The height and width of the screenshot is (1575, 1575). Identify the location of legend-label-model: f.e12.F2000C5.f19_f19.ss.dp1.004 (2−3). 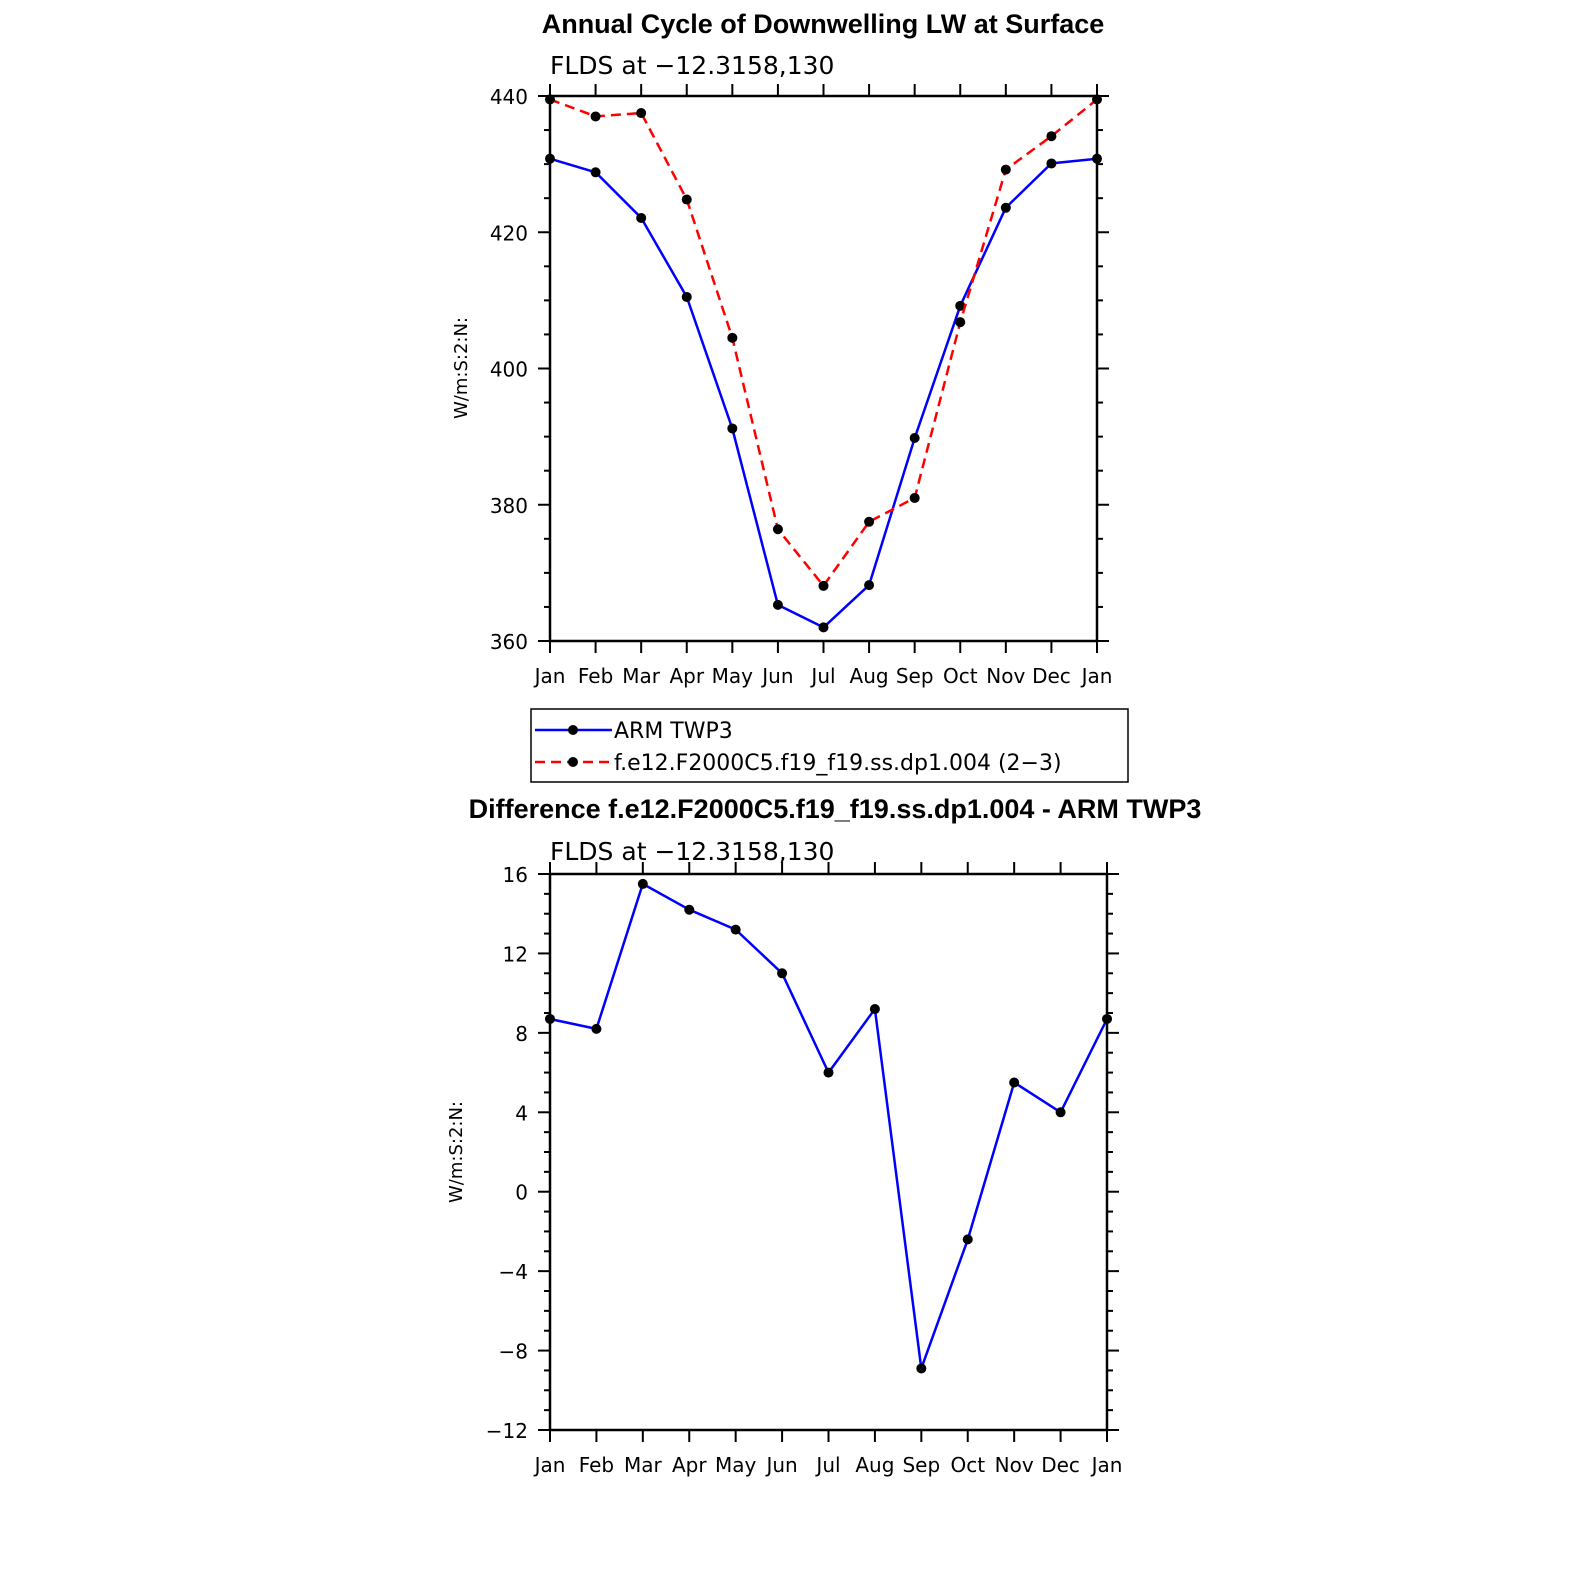
(838, 763).